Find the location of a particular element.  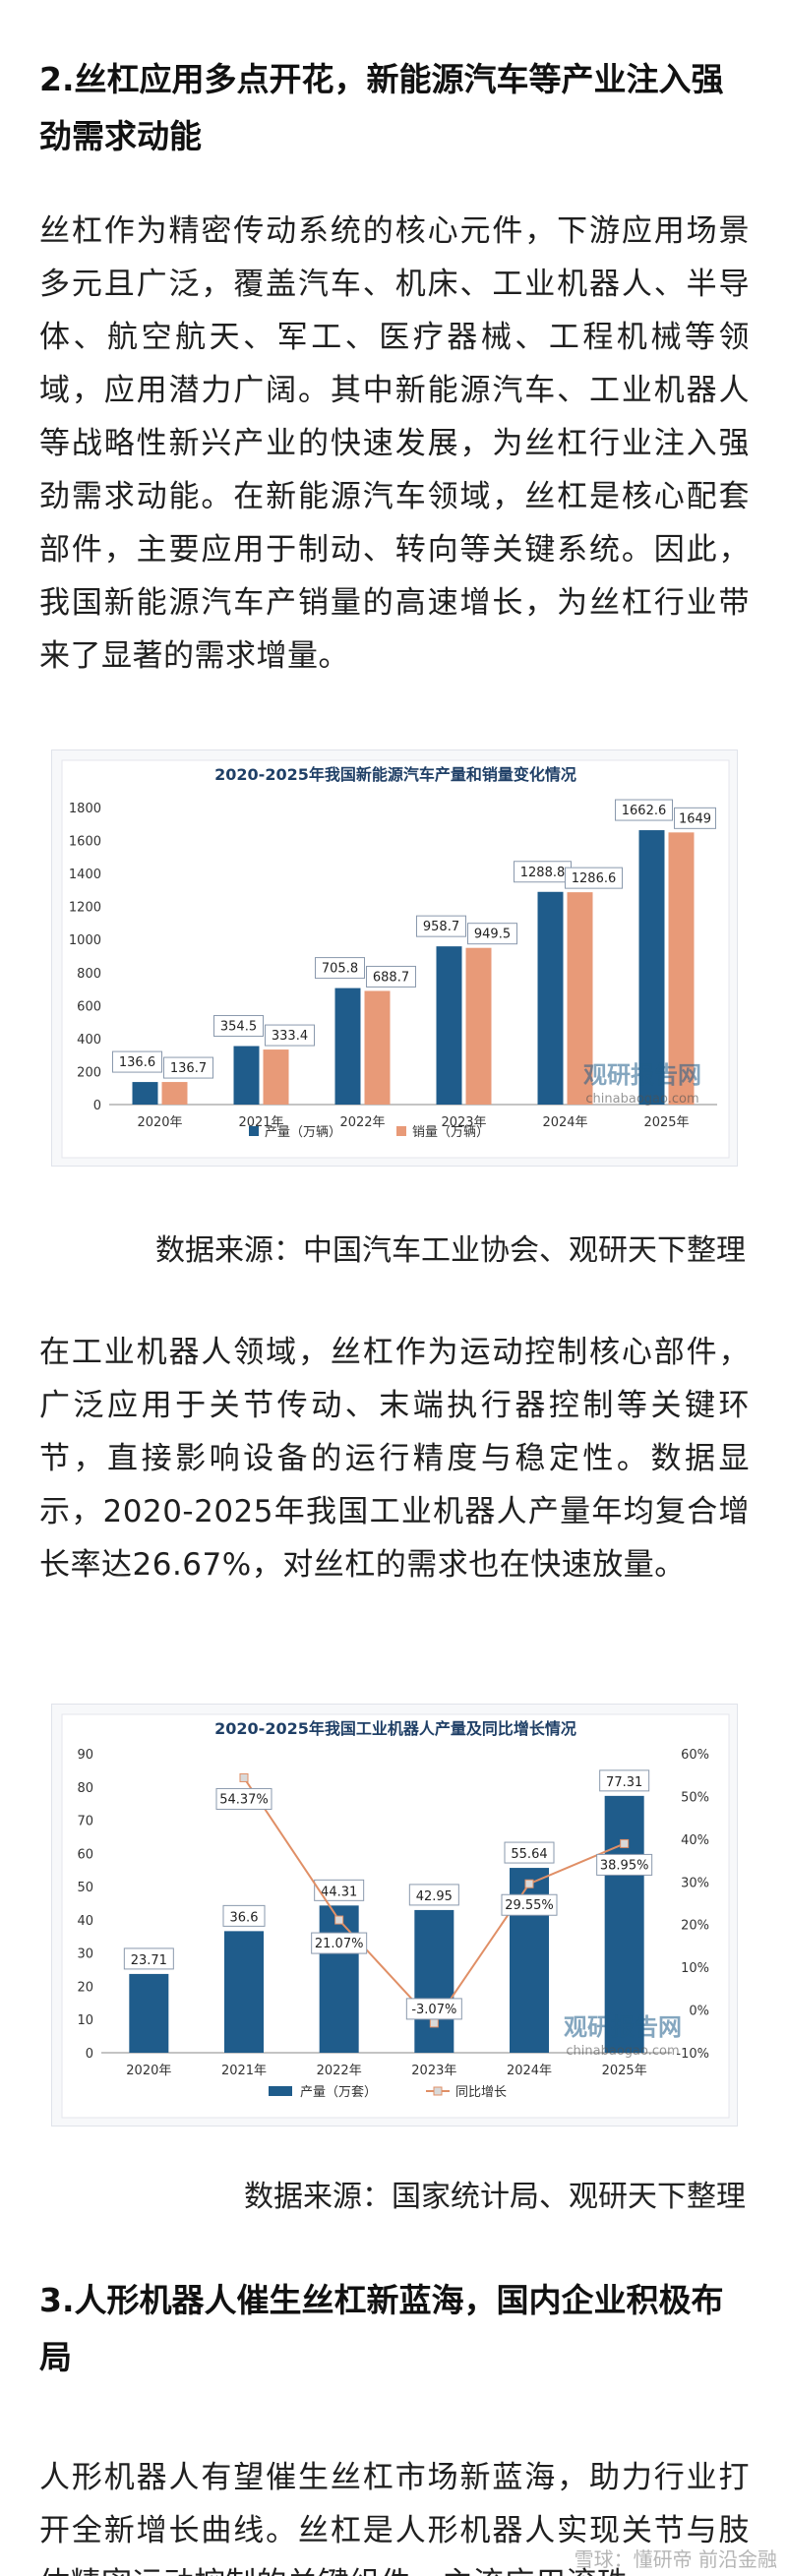

chart-1-data-label: 136.7 is located at coordinates (189, 1068).